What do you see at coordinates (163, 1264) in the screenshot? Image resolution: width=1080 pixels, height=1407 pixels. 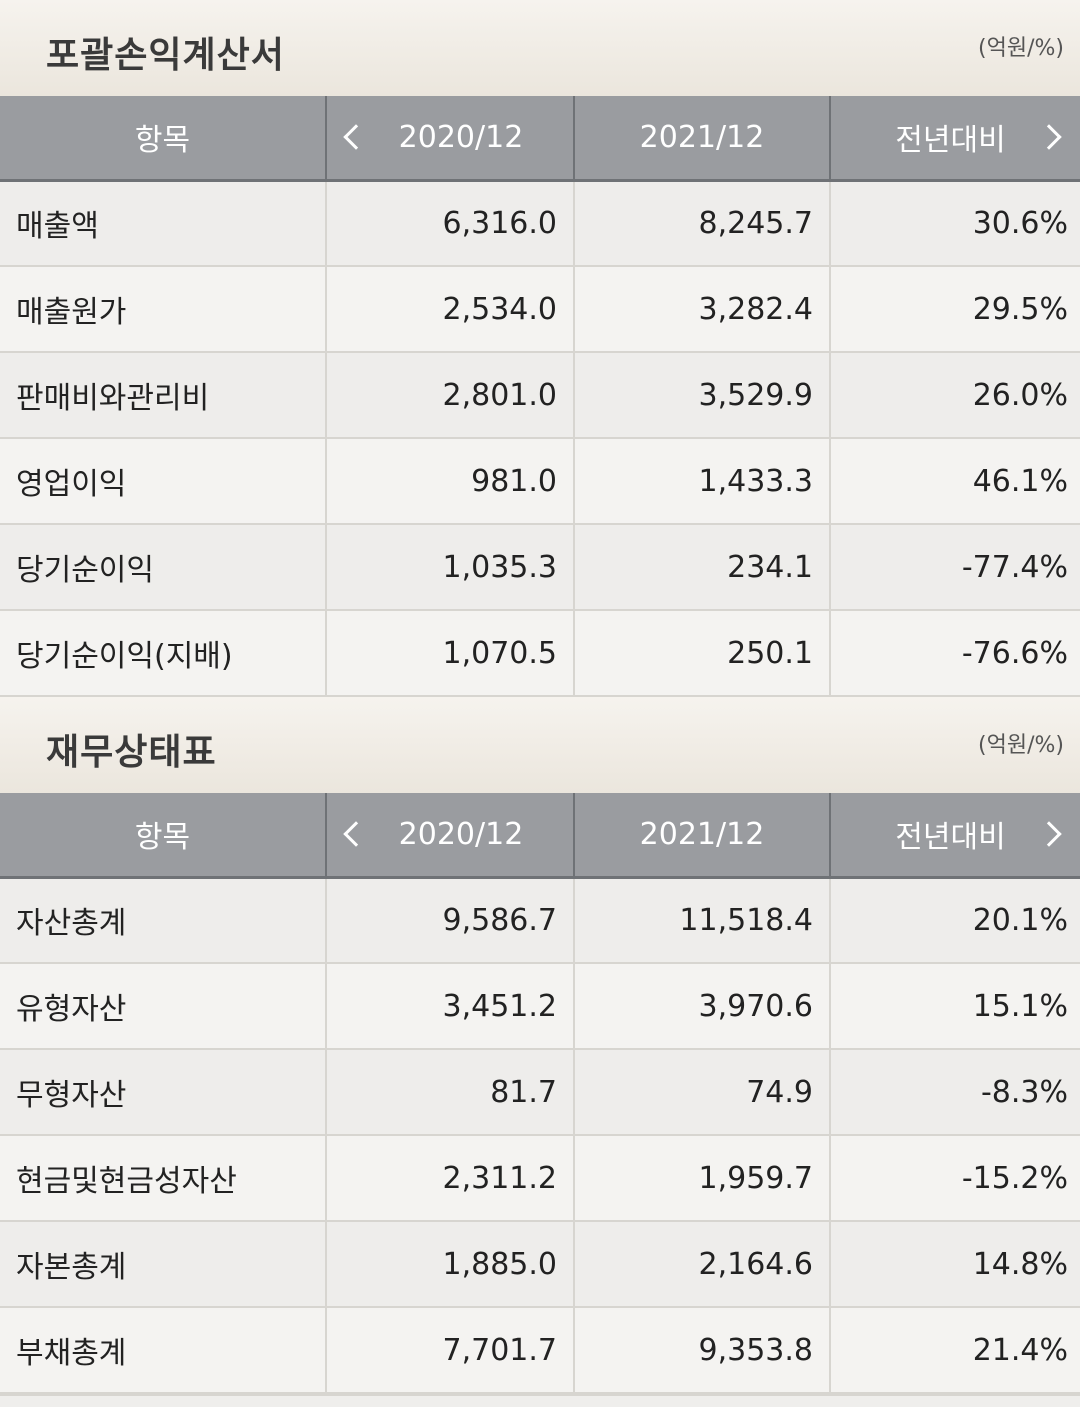 I see `row-item-label: 자본총계` at bounding box center [163, 1264].